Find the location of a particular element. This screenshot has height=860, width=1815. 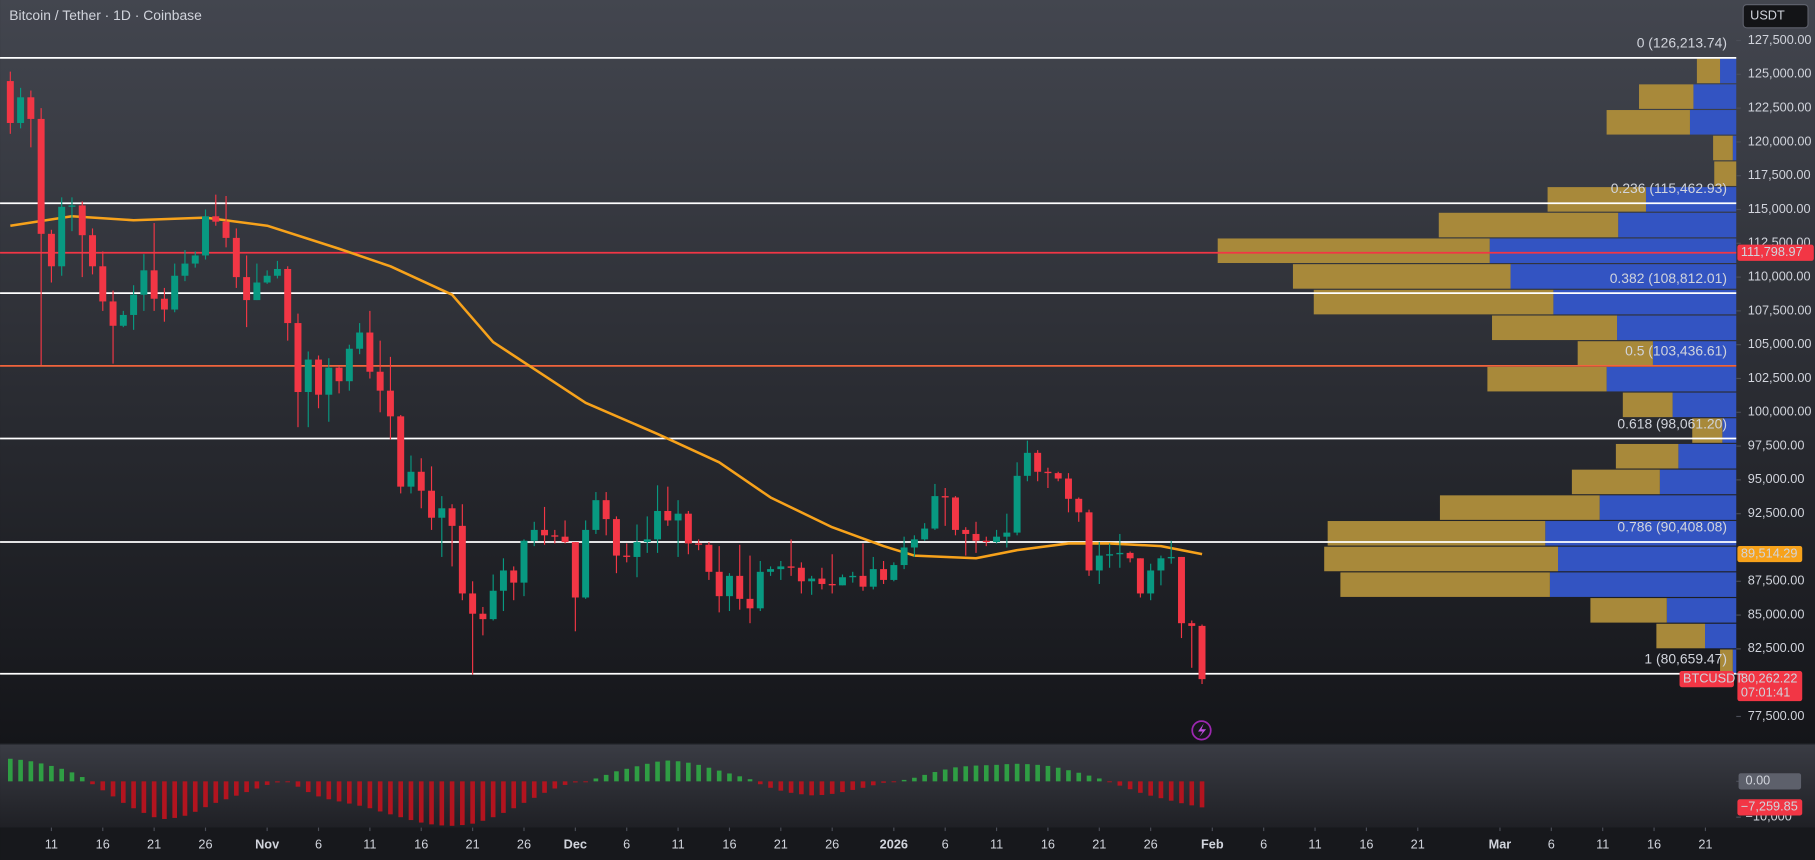

x-tick-label: 21 is located at coordinates (1418, 843).